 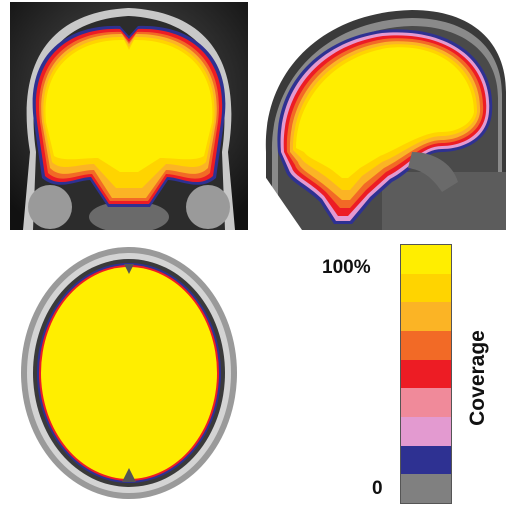 I want to click on colorbar-title: Coverage, so click(x=477, y=378).